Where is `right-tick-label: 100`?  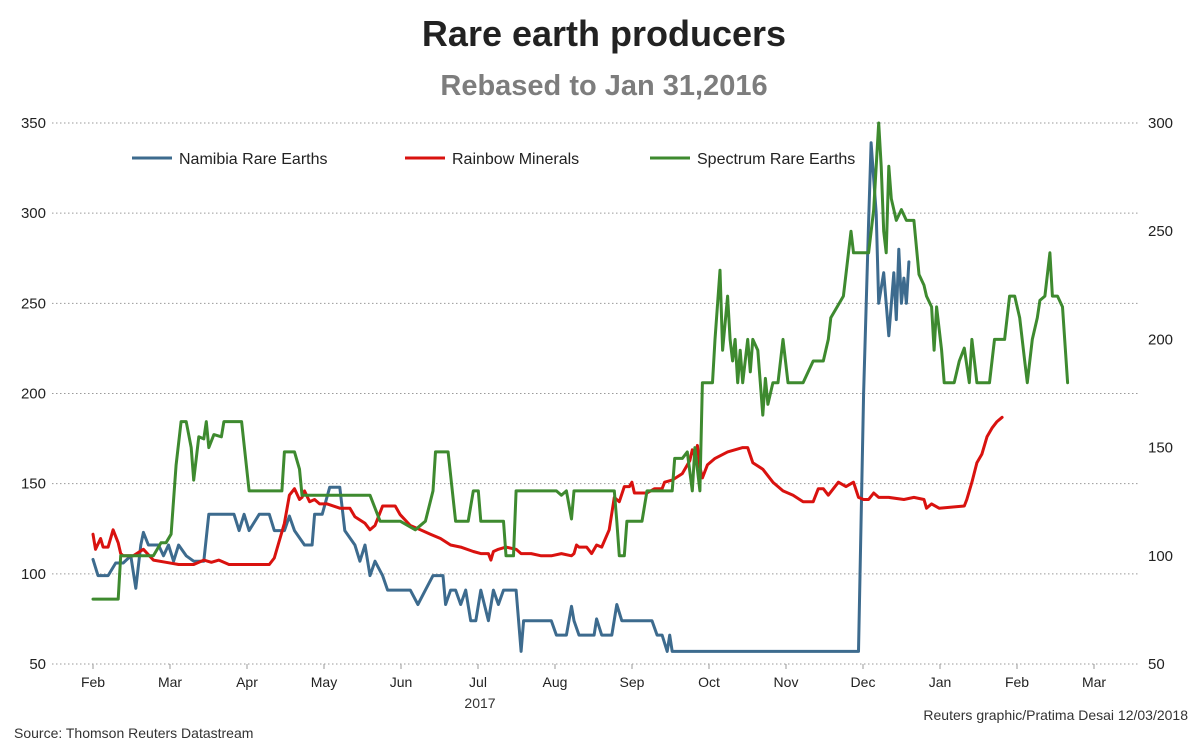 right-tick-label: 100 is located at coordinates (1160, 556).